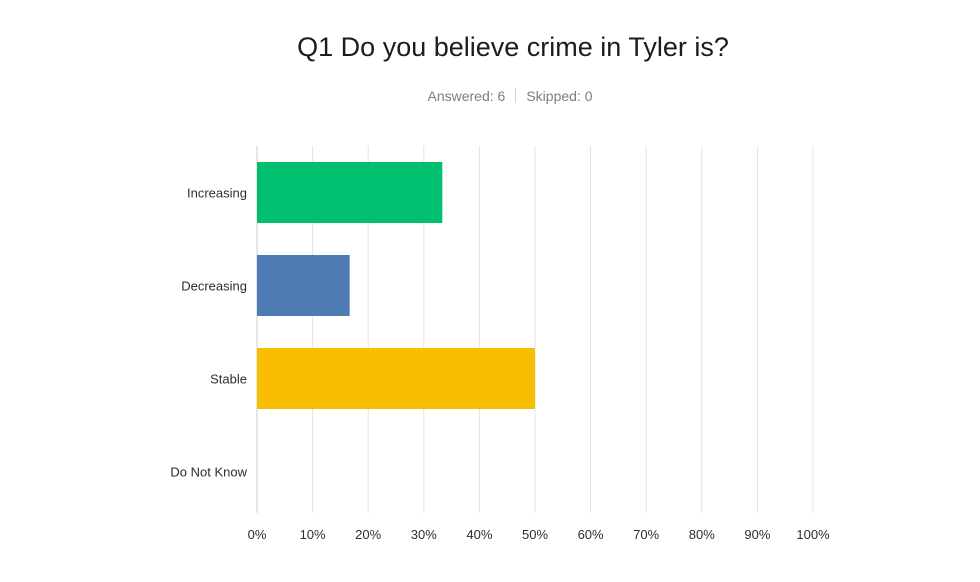 The height and width of the screenshot is (582, 980). I want to click on bar-decreasing, so click(303, 285).